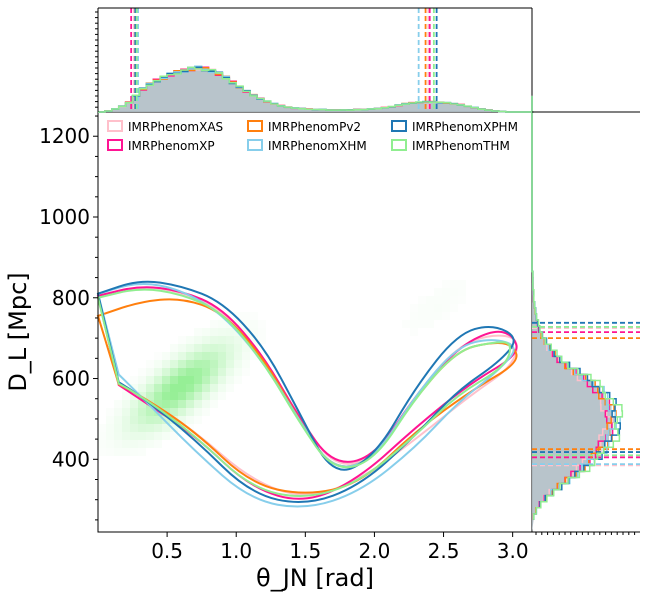  What do you see at coordinates (71, 298) in the screenshot?
I see `y-tick-label: 800` at bounding box center [71, 298].